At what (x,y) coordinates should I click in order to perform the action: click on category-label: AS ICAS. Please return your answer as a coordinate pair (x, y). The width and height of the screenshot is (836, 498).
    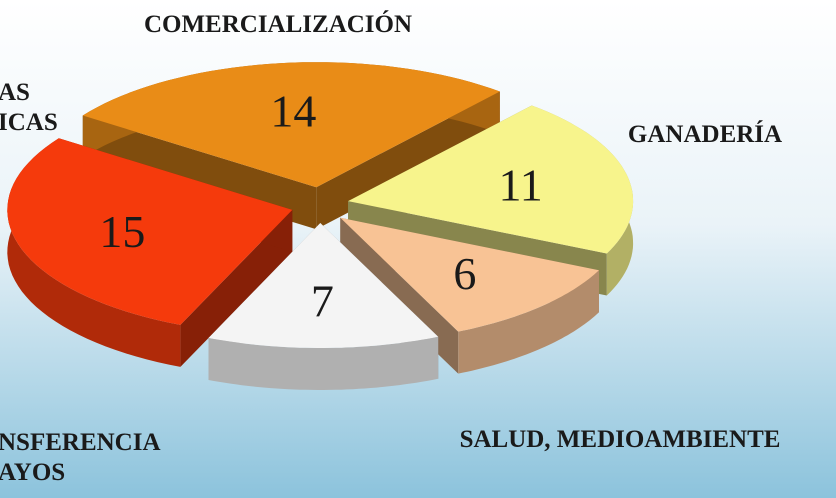
    Looking at the image, I should click on (29, 107).